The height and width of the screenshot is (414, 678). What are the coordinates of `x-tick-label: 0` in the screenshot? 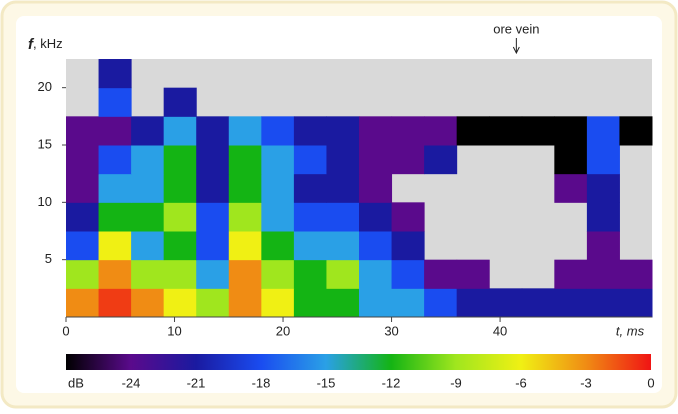 It's located at (65, 330).